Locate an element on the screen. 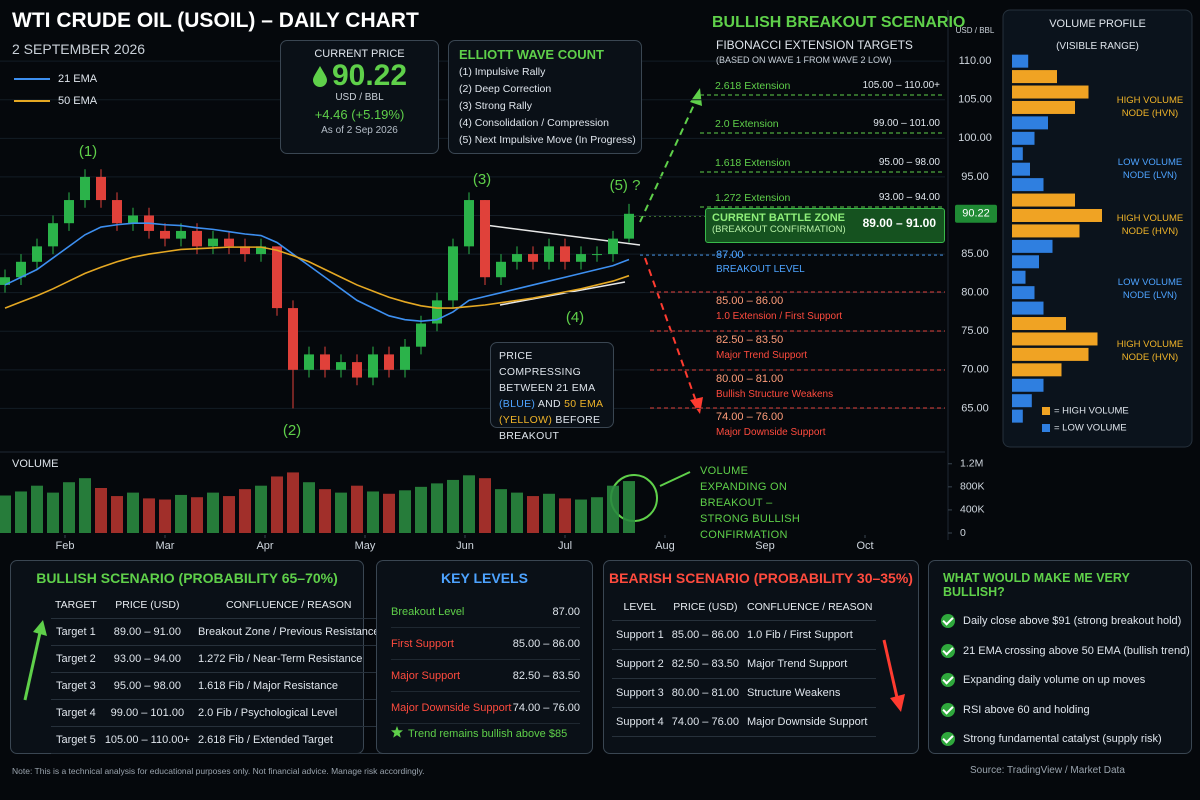 Image resolution: width=1200 pixels, height=800 pixels. price-tag-label: 90.22 is located at coordinates (976, 214).